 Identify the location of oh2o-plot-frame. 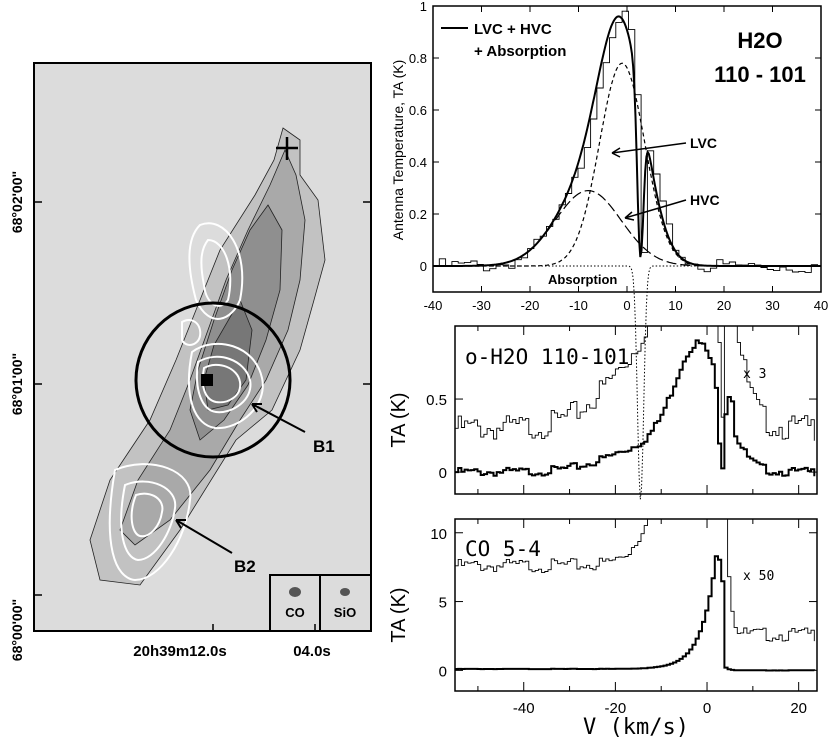
(636, 410).